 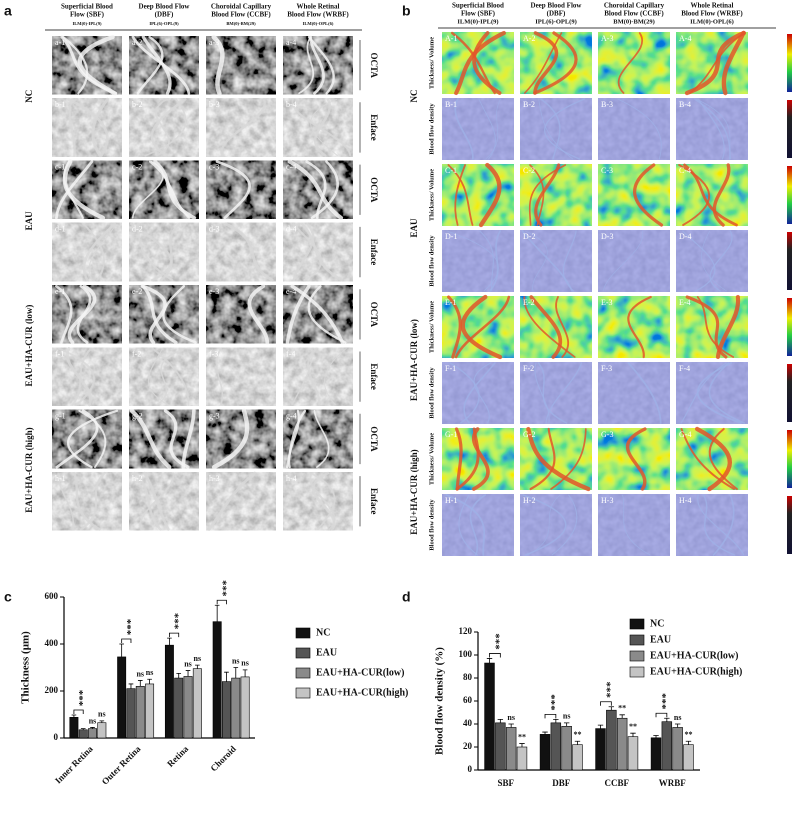 I want to click on row-type-label: Enface, so click(x=374, y=252).